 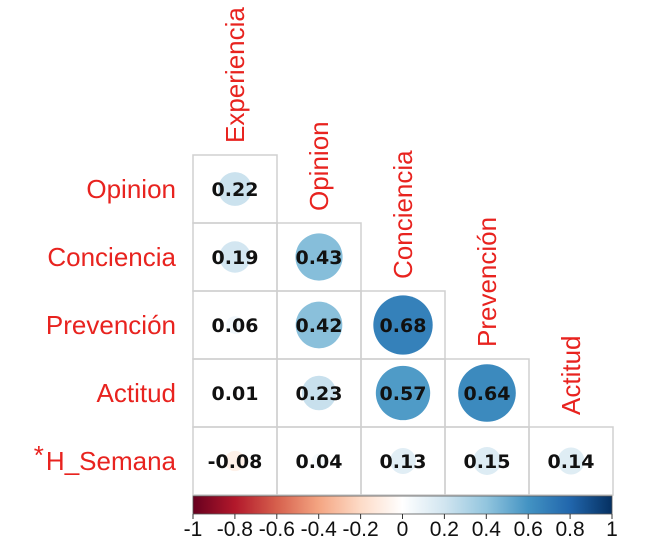 I want to click on correlation-value: 0.42, so click(x=319, y=326).